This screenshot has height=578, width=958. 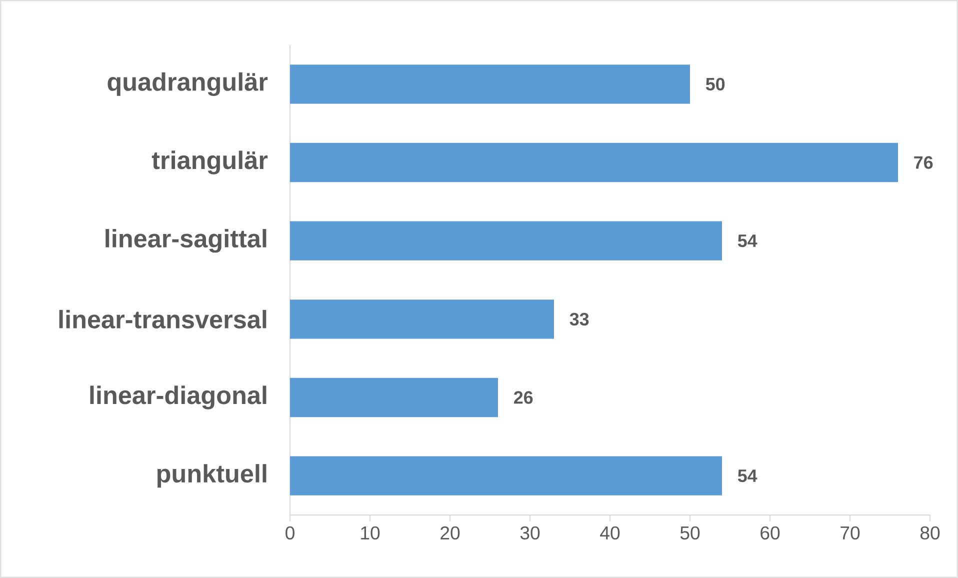 What do you see at coordinates (370, 533) in the screenshot?
I see `x-tick-label: 10` at bounding box center [370, 533].